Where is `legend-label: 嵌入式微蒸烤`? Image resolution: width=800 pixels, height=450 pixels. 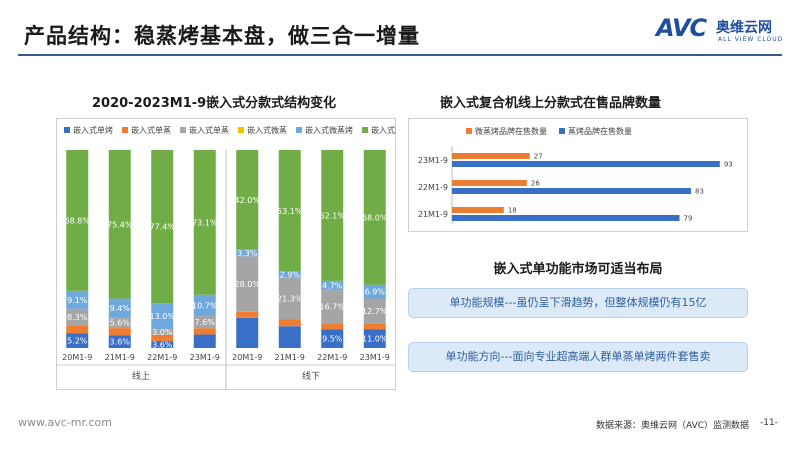 legend-label: 嵌入式微蒸烤 is located at coordinates (329, 130).